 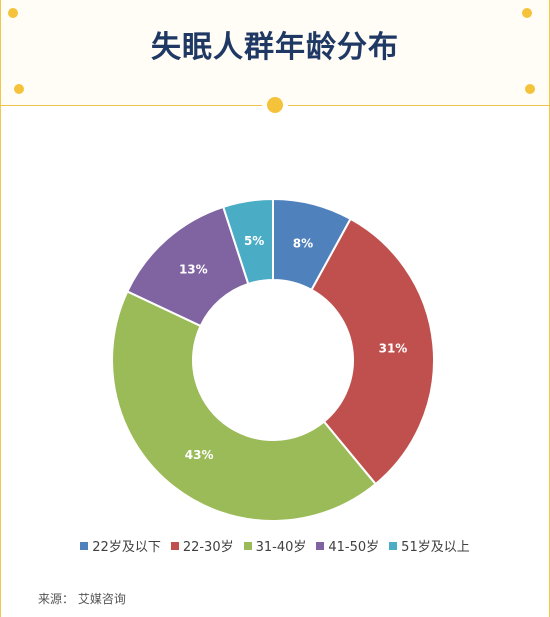 What do you see at coordinates (354, 547) in the screenshot?
I see `legend-label: 41-50岁` at bounding box center [354, 547].